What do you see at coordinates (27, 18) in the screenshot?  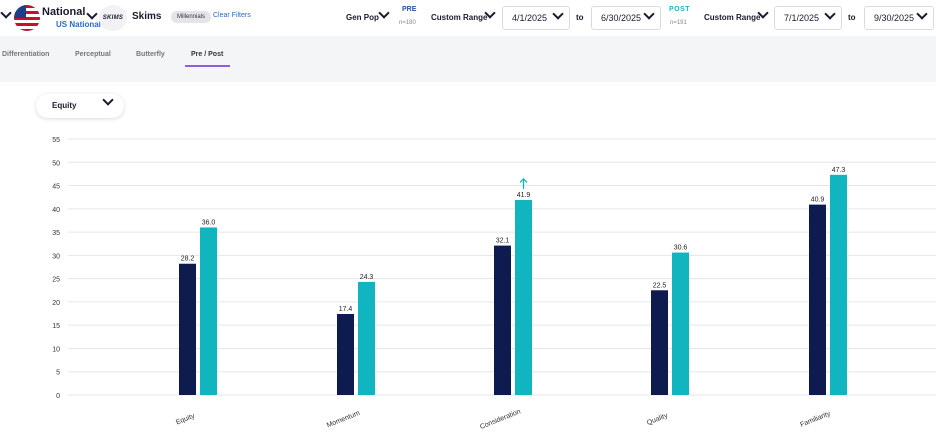 I see `us-flag-icon` at bounding box center [27, 18].